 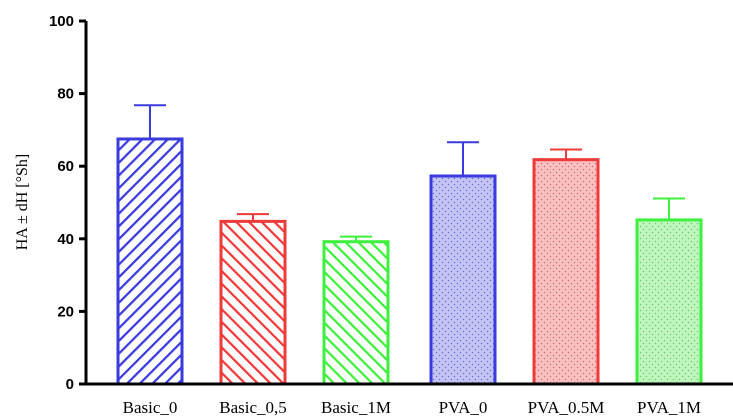 I want to click on category-label: PVA_0, so click(x=463, y=407).